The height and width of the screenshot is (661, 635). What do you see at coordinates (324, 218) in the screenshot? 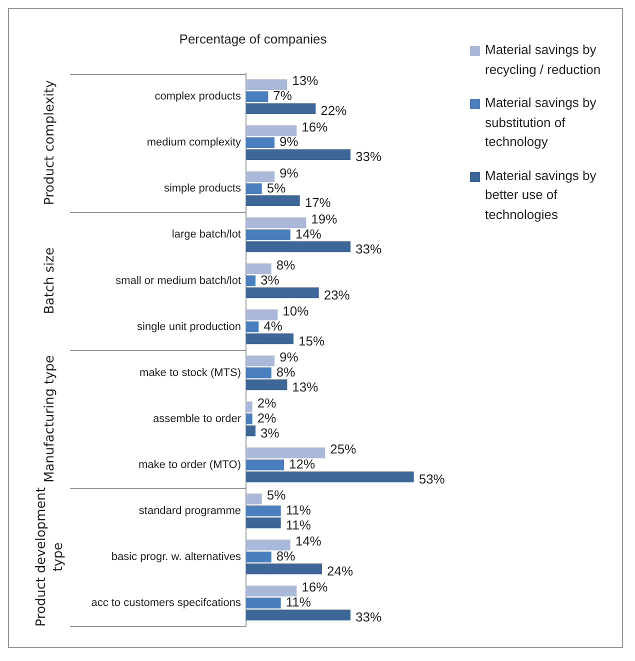
I see `data-label: 19%` at bounding box center [324, 218].